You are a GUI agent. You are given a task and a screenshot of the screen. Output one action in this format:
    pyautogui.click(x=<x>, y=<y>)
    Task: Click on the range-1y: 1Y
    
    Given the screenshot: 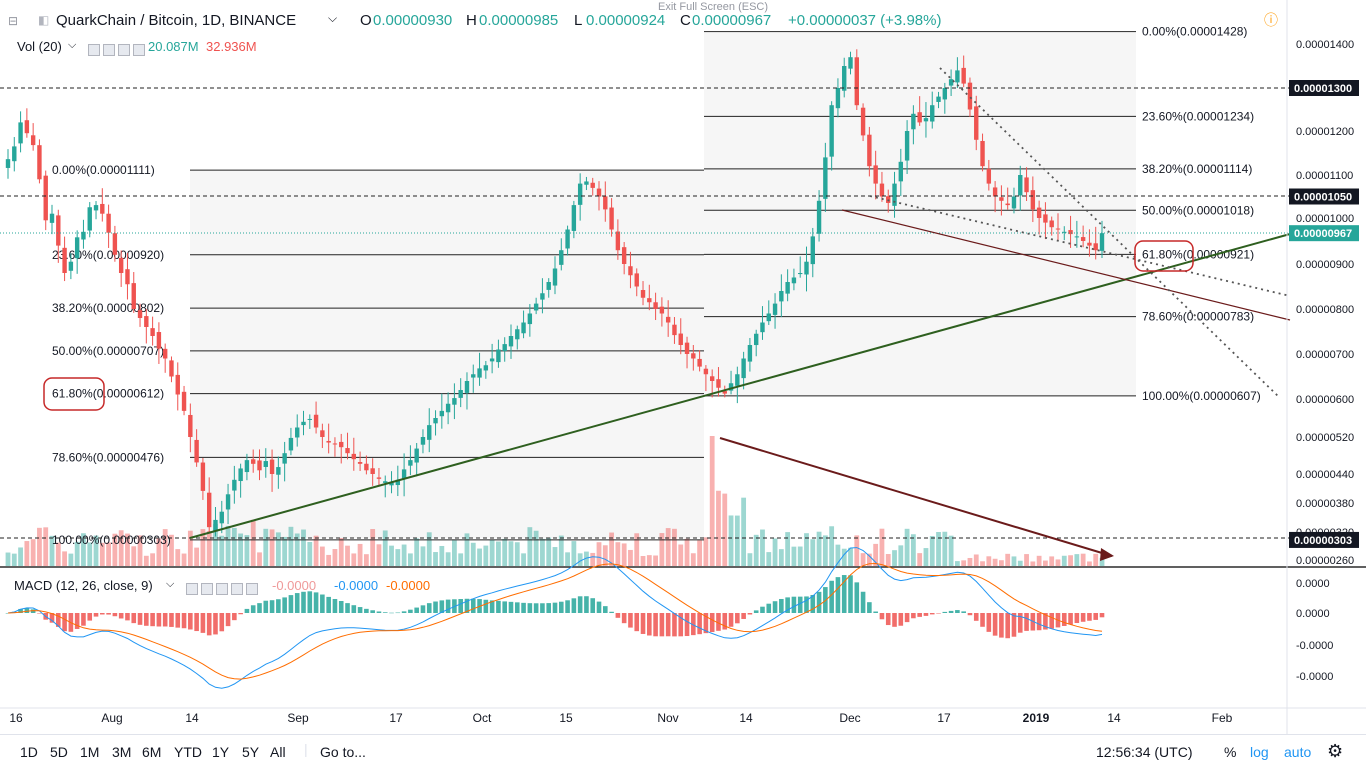 What is the action you would take?
    pyautogui.click(x=221, y=752)
    